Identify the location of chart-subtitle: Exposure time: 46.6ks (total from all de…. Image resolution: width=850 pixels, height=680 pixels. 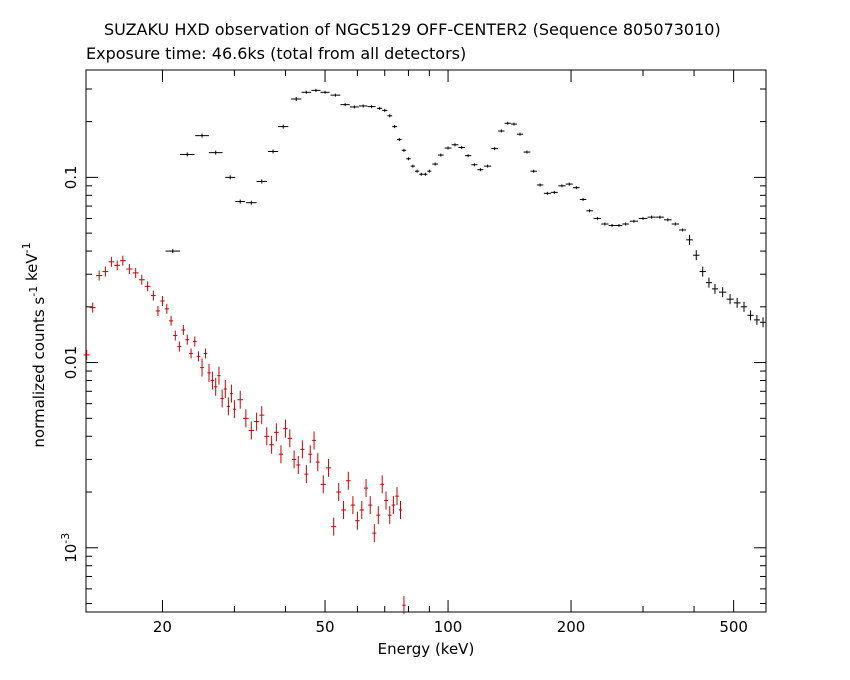
(276, 53).